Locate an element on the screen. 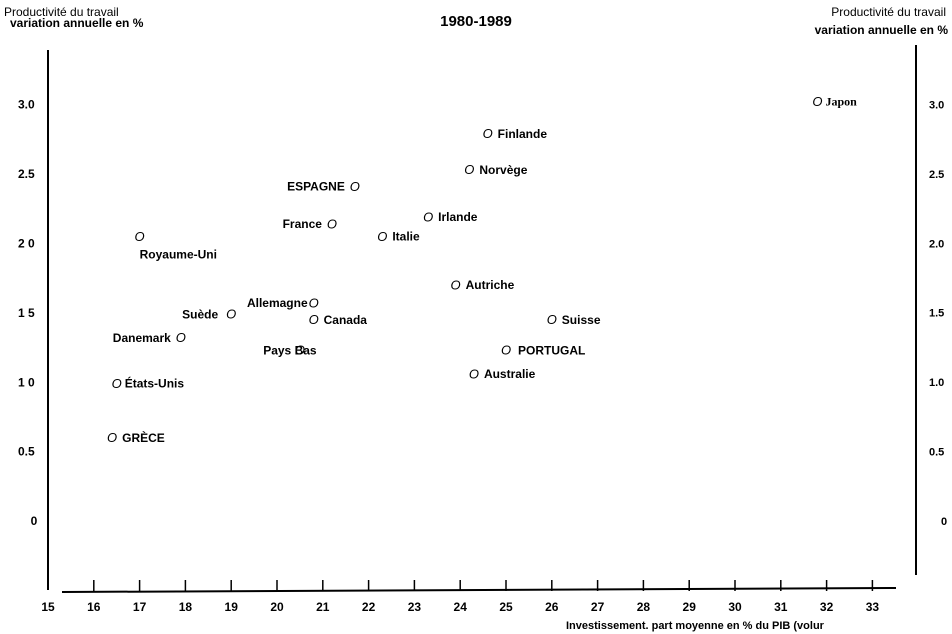 This screenshot has height=634, width=952. x-tick-label: 20 is located at coordinates (277, 607).